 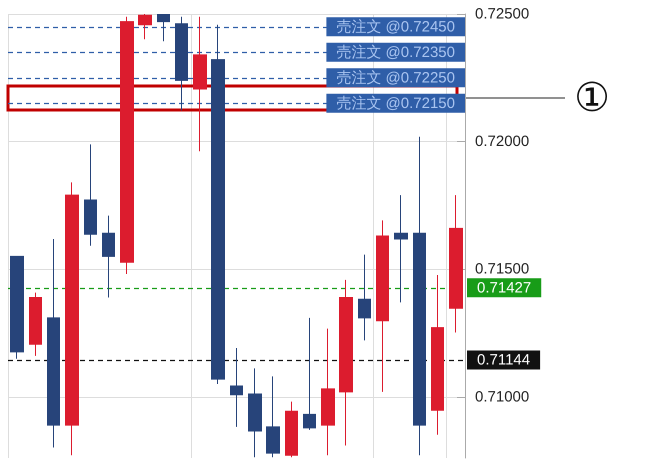 What do you see at coordinates (592, 98) in the screenshot?
I see `text: ①` at bounding box center [592, 98].